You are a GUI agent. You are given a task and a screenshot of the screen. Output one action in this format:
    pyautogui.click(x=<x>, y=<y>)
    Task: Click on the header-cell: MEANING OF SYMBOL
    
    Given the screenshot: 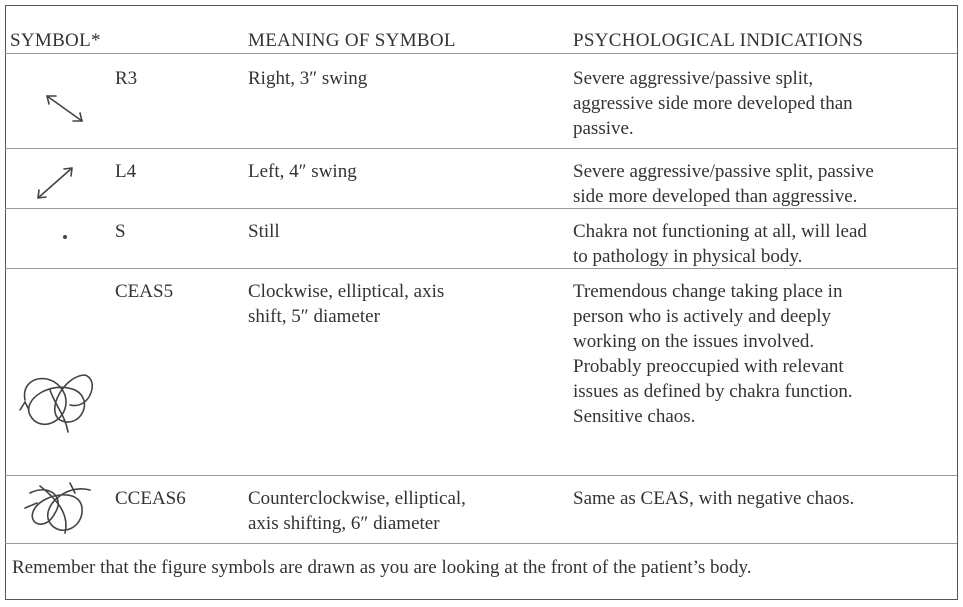 What is the action you would take?
    pyautogui.click(x=352, y=40)
    